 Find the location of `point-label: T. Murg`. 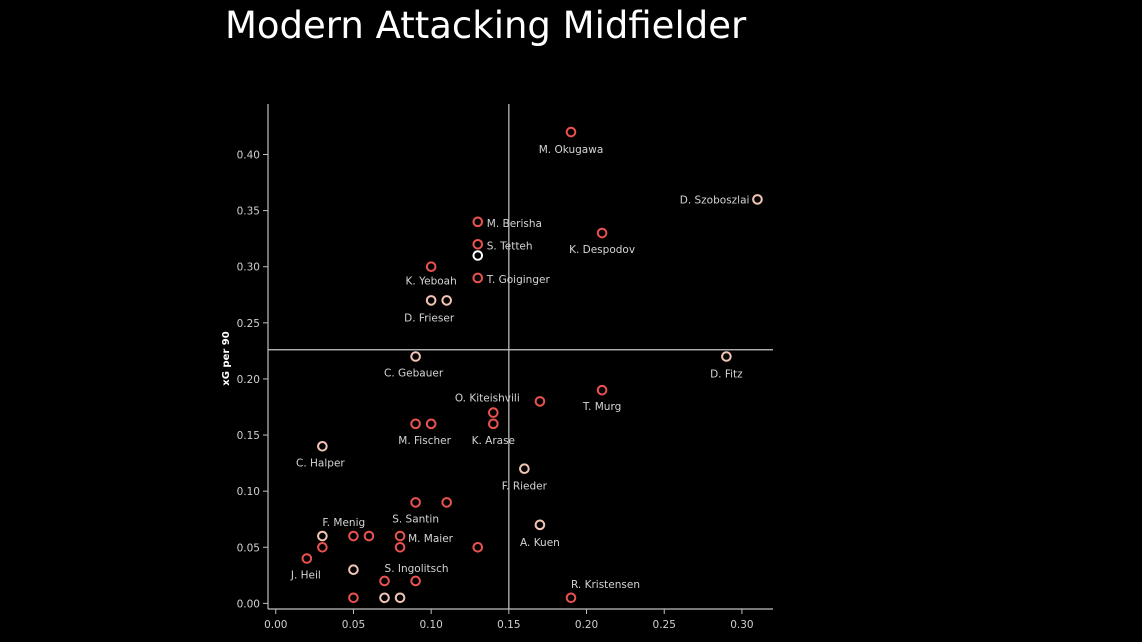

point-label: T. Murg is located at coordinates (601, 407).